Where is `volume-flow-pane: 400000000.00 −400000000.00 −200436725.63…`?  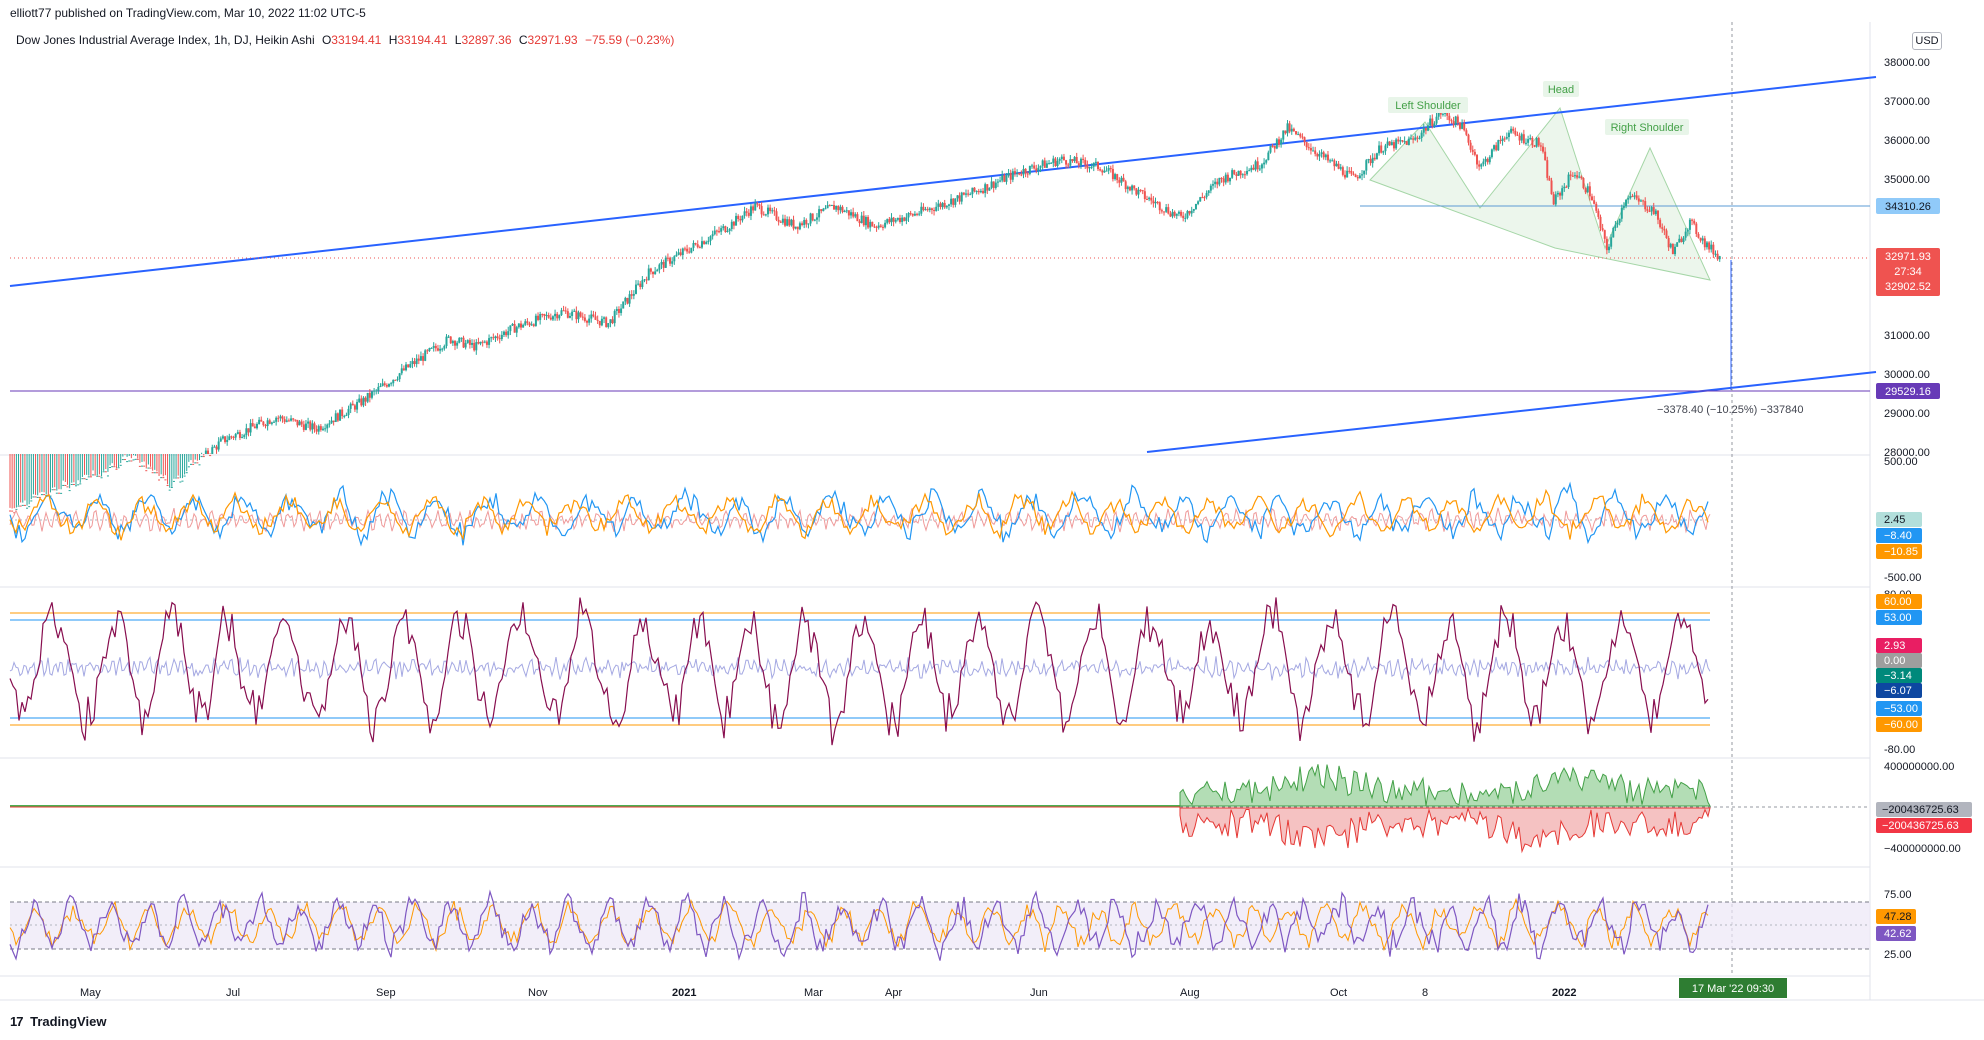 volume-flow-pane: 400000000.00 −400000000.00 −200436725.63… is located at coordinates (991, 808).